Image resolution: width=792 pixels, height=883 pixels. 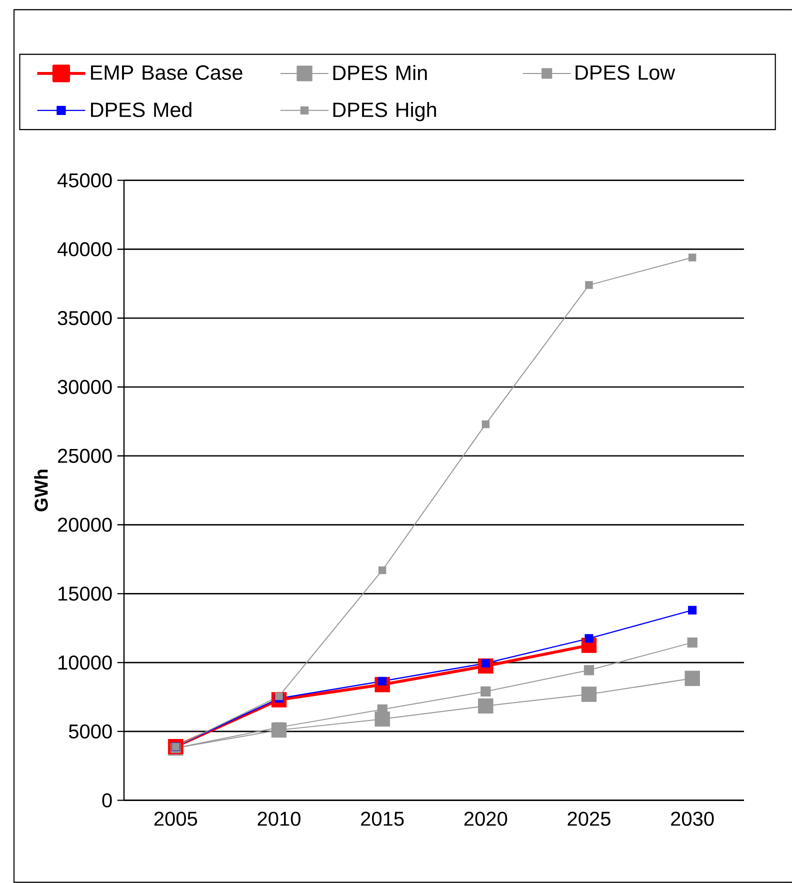 I want to click on y-tick-label: 25000, so click(x=85, y=455).